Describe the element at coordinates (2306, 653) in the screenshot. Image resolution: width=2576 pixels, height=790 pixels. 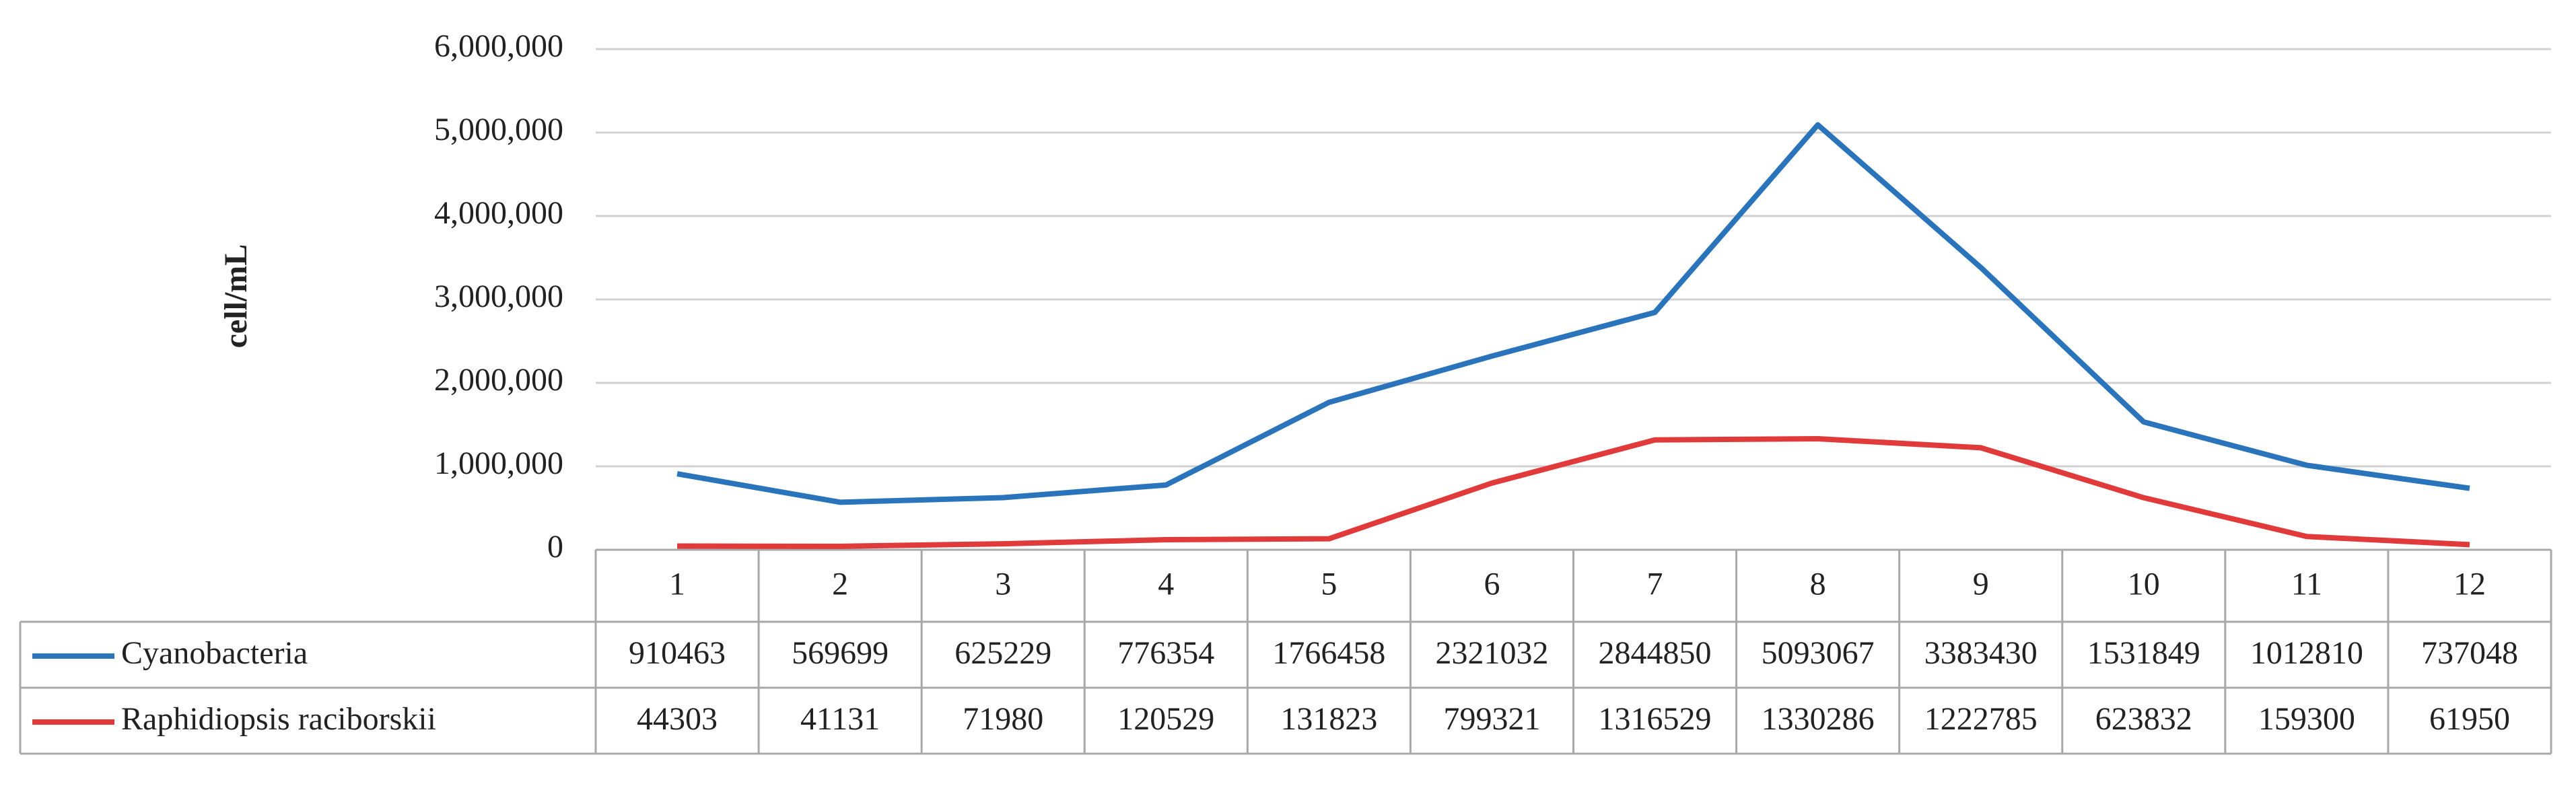
I see `table-value: 1012810` at that location.